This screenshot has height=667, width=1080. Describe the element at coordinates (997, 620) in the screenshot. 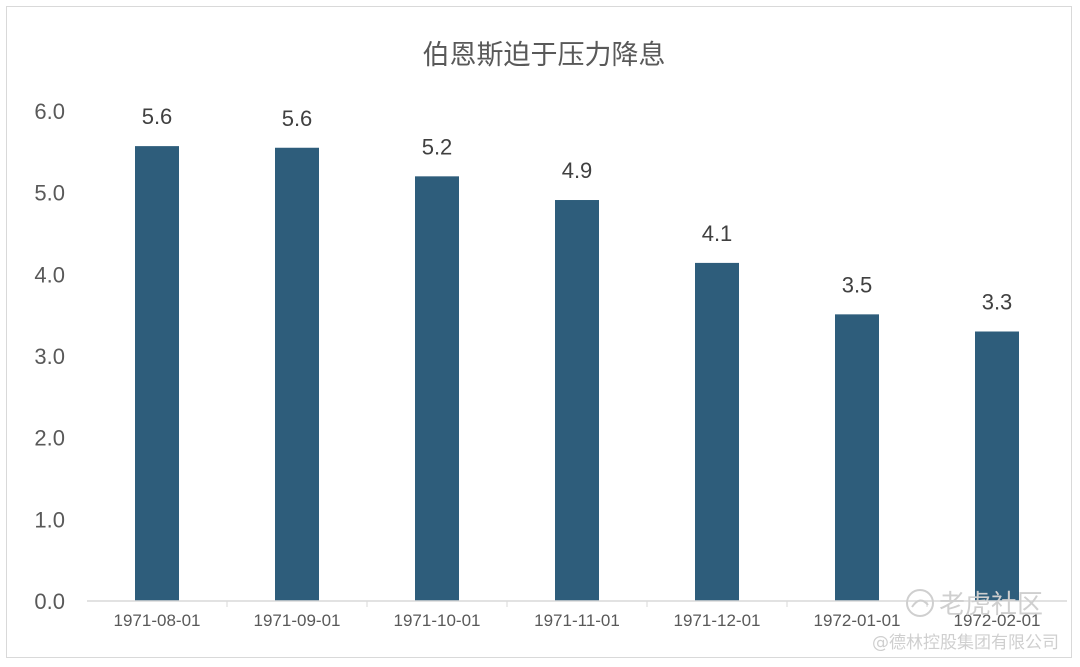

I see `x-tick-label: 1972-02-01` at that location.